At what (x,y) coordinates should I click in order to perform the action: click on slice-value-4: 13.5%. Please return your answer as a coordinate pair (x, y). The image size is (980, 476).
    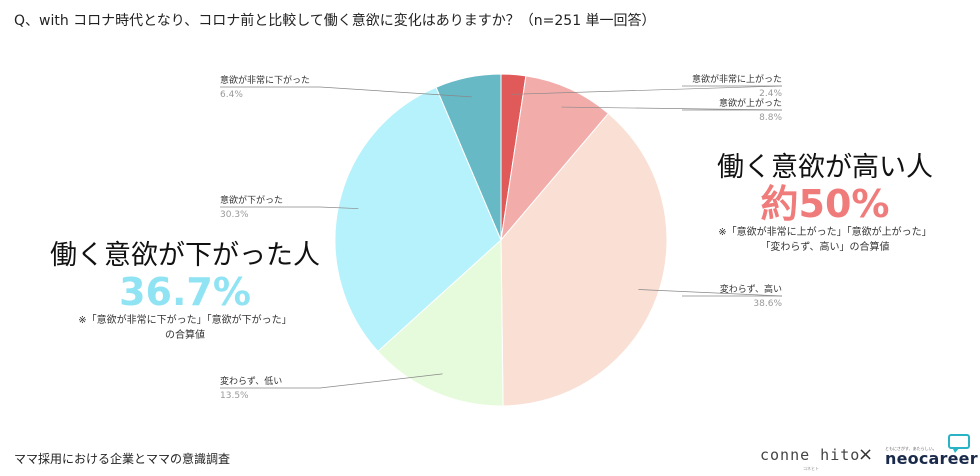
    Looking at the image, I should click on (234, 396).